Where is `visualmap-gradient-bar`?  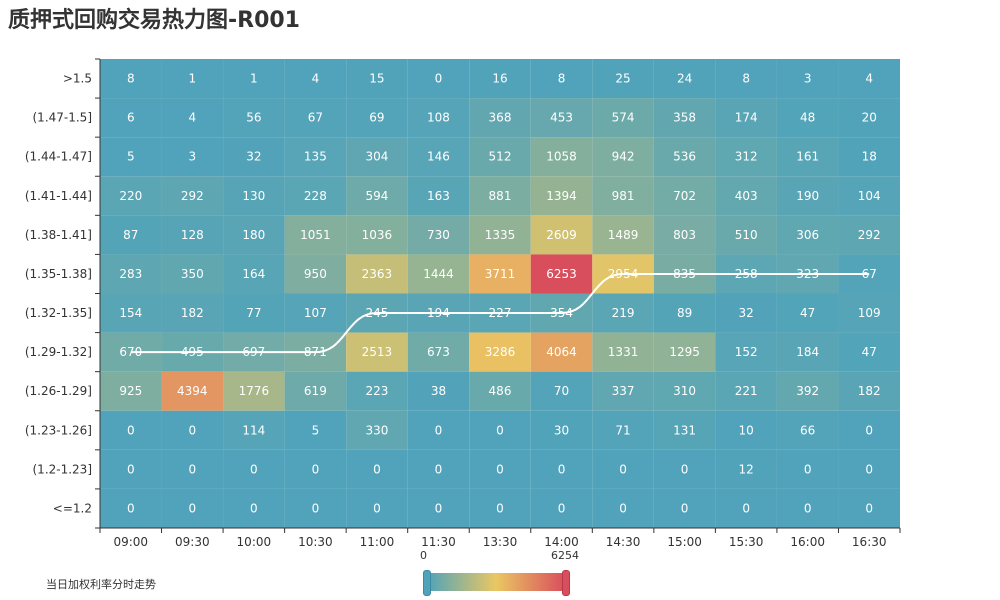 visualmap-gradient-bar is located at coordinates (496, 582).